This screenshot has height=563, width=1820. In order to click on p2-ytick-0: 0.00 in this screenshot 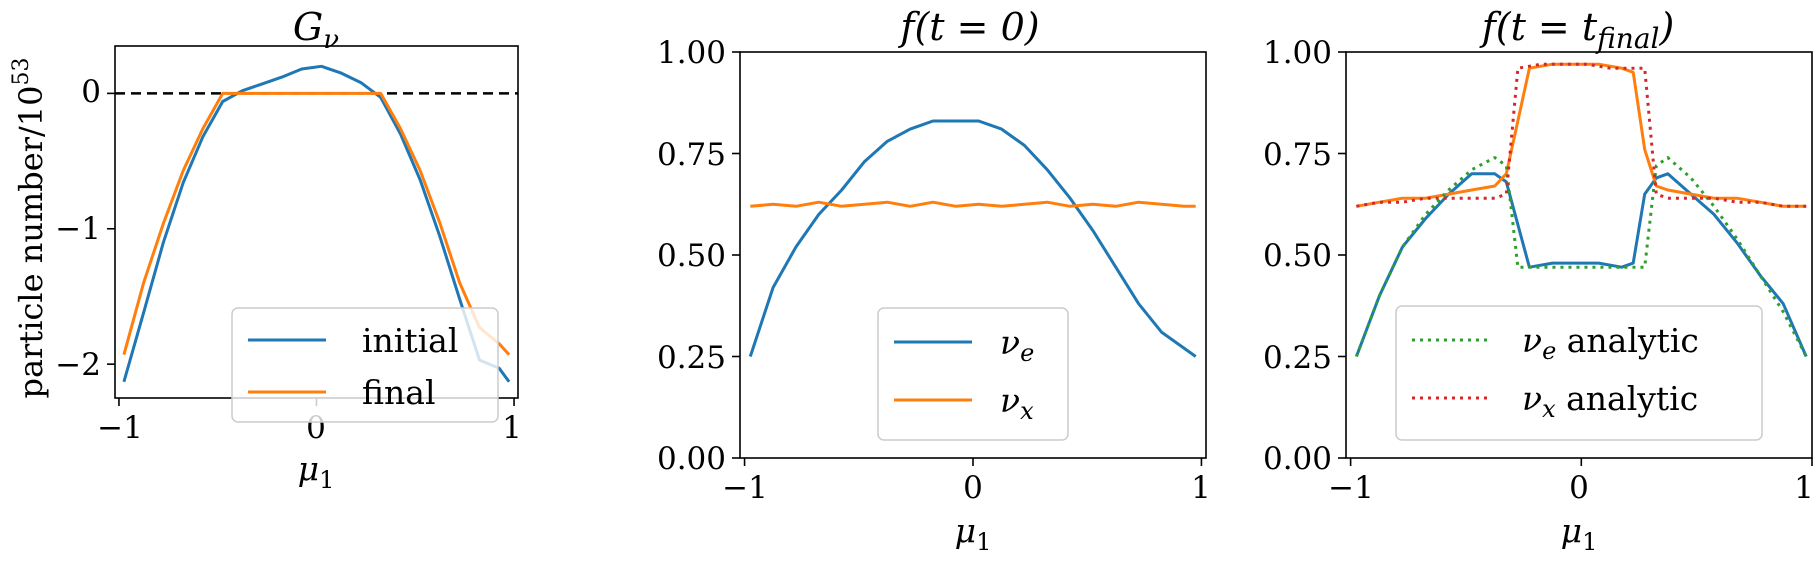, I will do `click(691, 459)`.